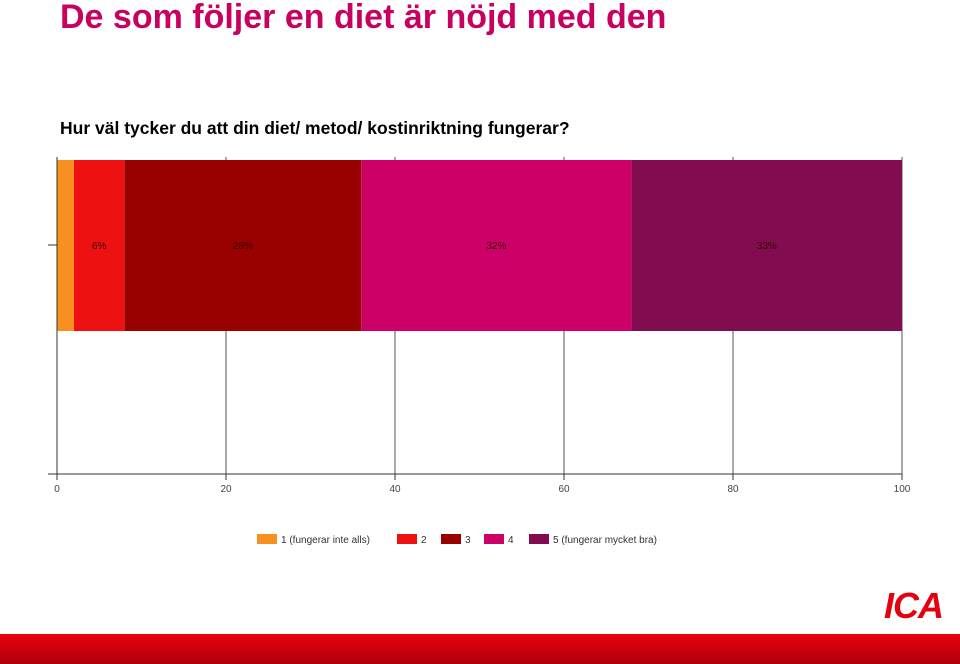  Describe the element at coordinates (914, 605) in the screenshot. I see `ica-logo: ICA` at that location.